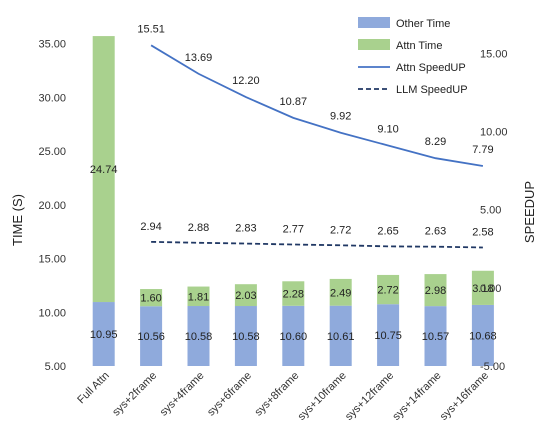 The height and width of the screenshot is (437, 547). Describe the element at coordinates (369, 396) in the screenshot. I see `x-tick-label: sys+12frame` at that location.